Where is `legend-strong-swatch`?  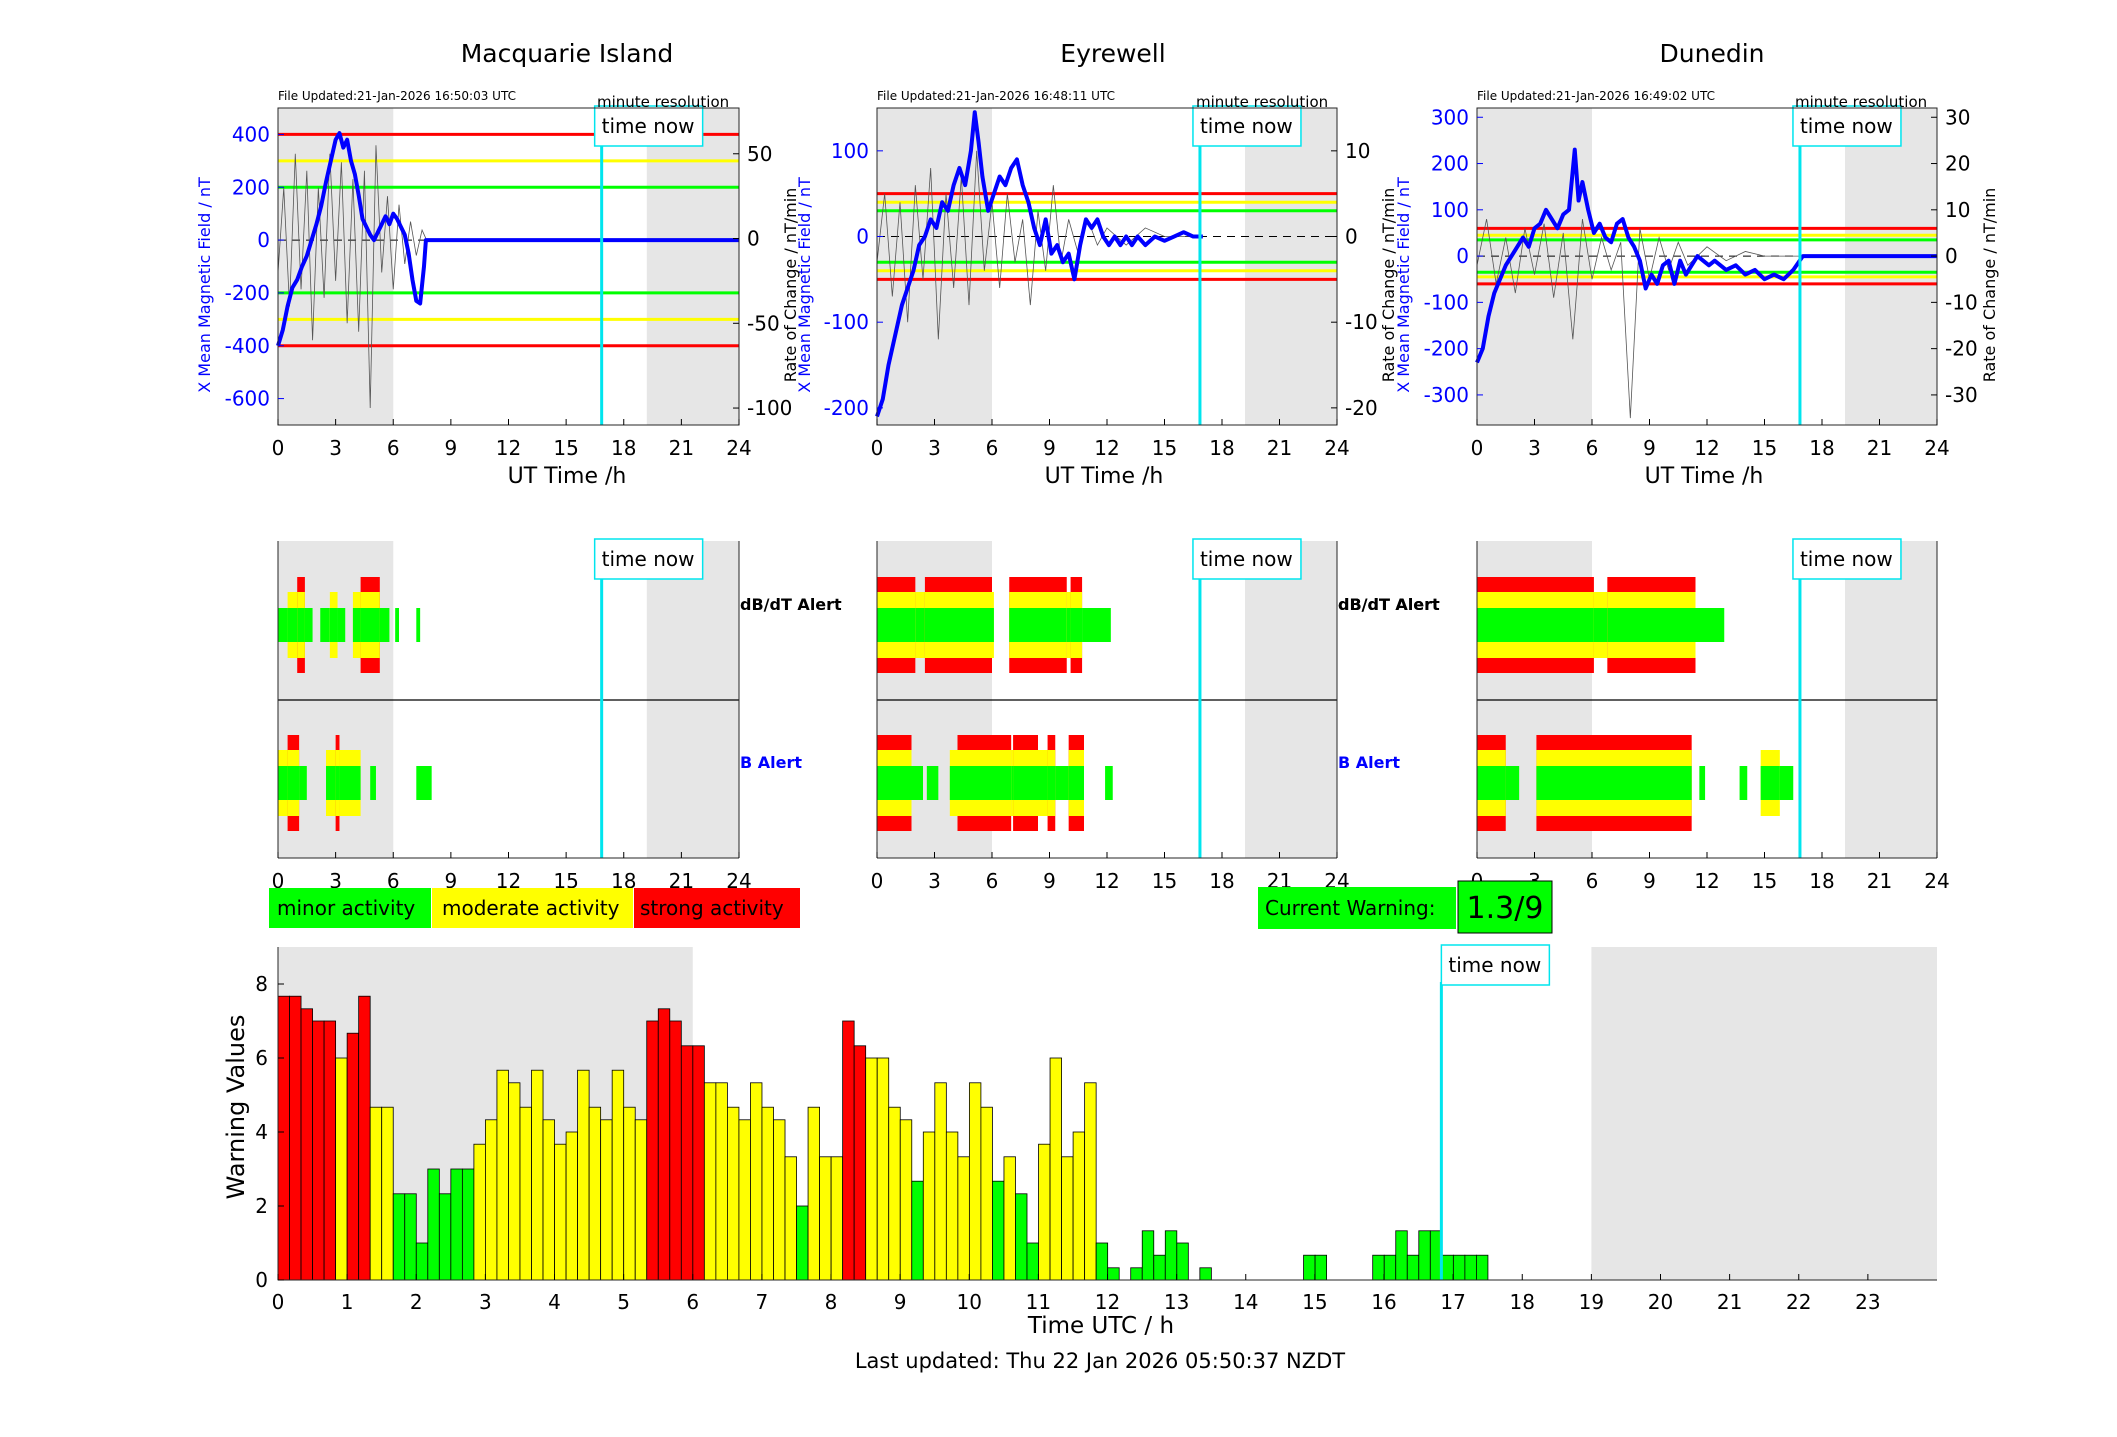
legend-strong-swatch is located at coordinates (717, 908).